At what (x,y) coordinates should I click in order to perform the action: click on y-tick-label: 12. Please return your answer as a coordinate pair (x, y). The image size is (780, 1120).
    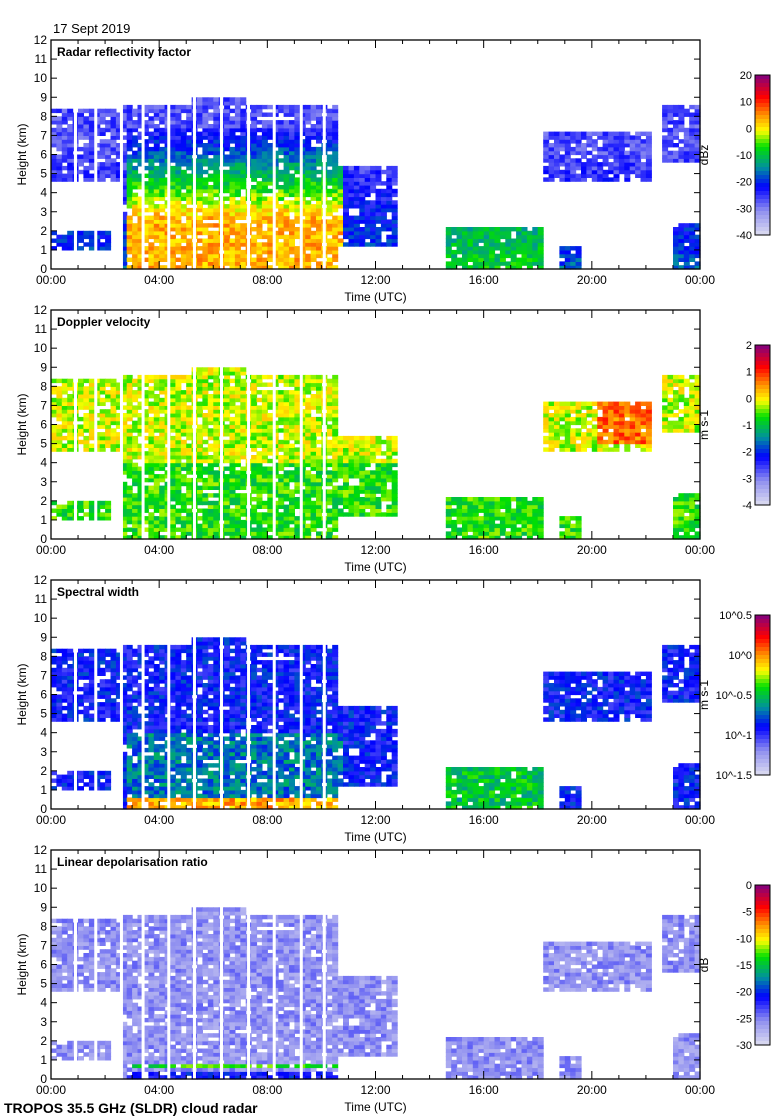
    Looking at the image, I should click on (41, 40).